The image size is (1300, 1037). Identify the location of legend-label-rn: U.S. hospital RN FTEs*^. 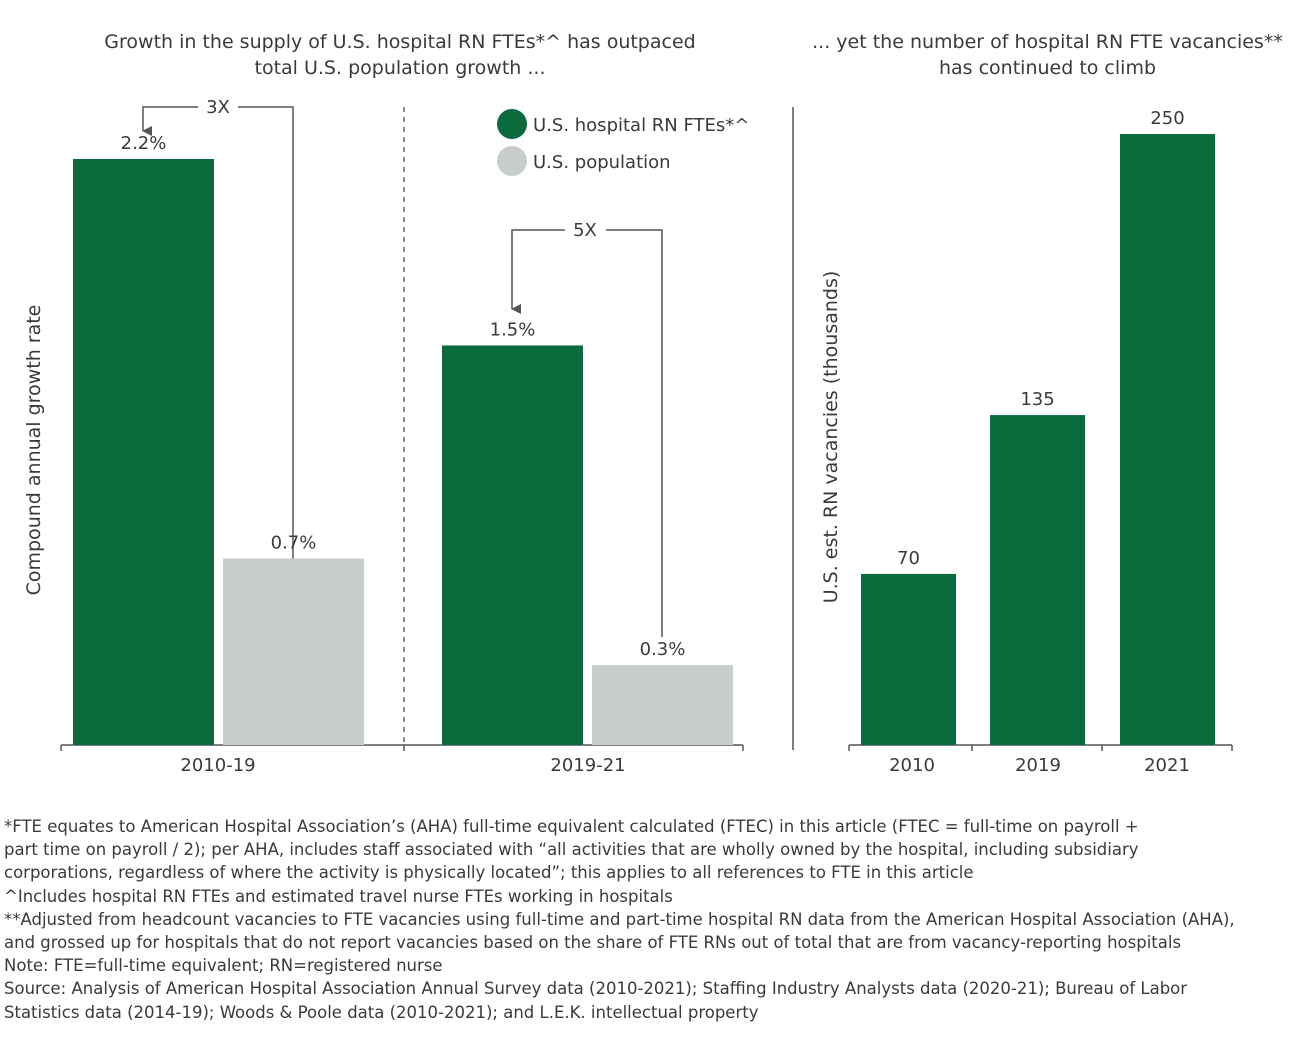
(641, 125).